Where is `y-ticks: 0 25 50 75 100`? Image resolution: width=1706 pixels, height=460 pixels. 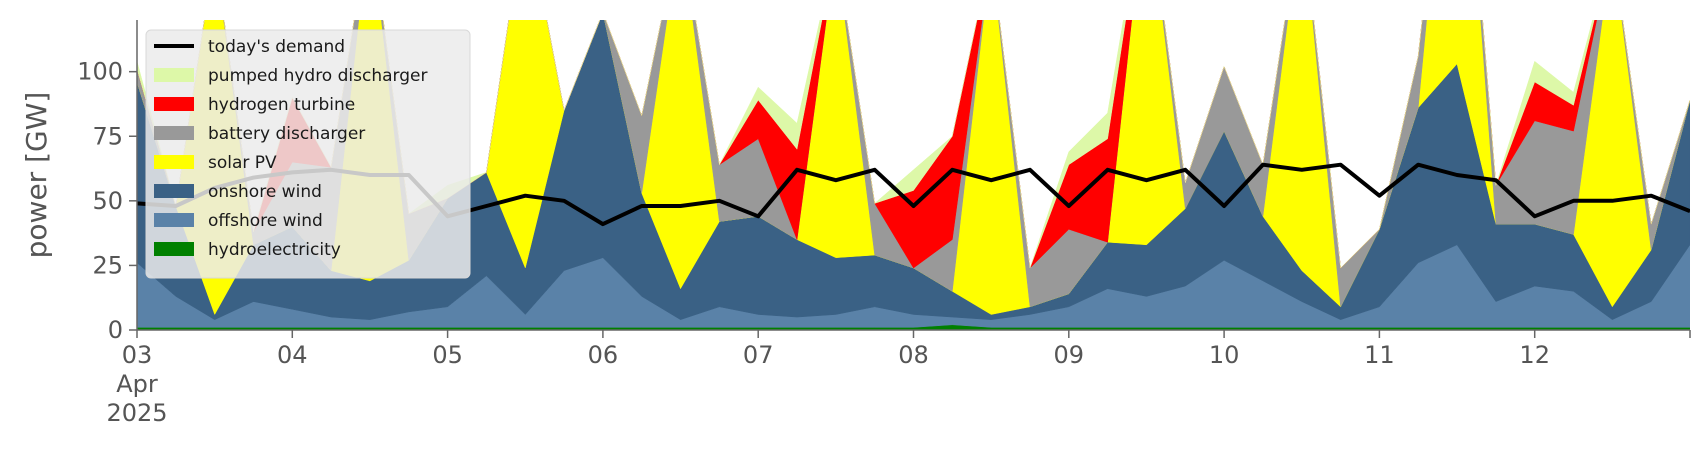
y-ticks: 0 25 50 75 100 is located at coordinates (107, 201).